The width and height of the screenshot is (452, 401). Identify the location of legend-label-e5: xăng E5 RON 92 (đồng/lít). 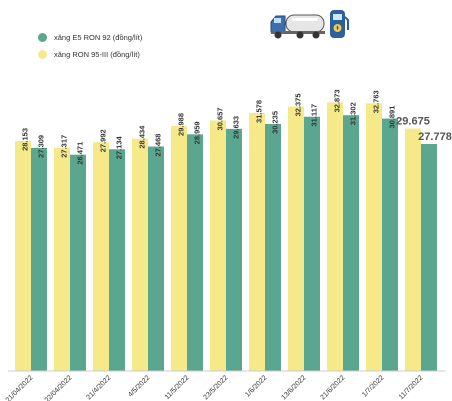
(98, 37).